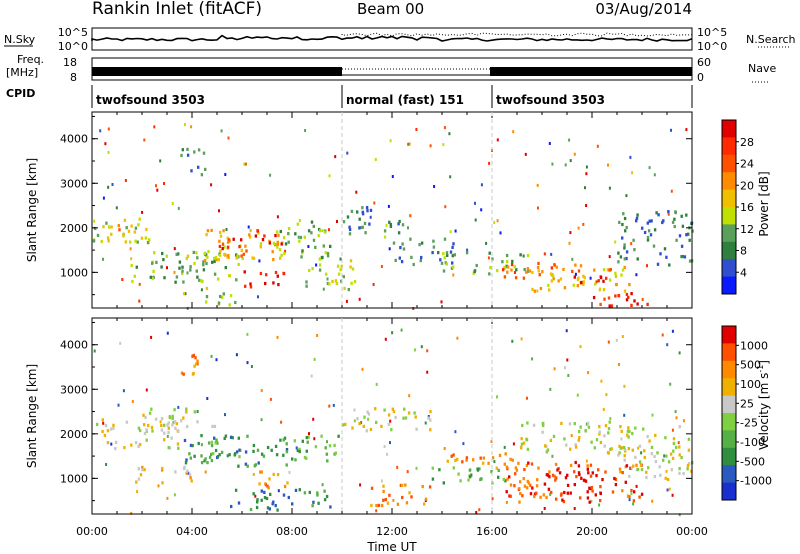 The height and width of the screenshot is (554, 800). Describe the element at coordinates (390, 9) in the screenshot. I see `beam-title: Beam 00` at that location.